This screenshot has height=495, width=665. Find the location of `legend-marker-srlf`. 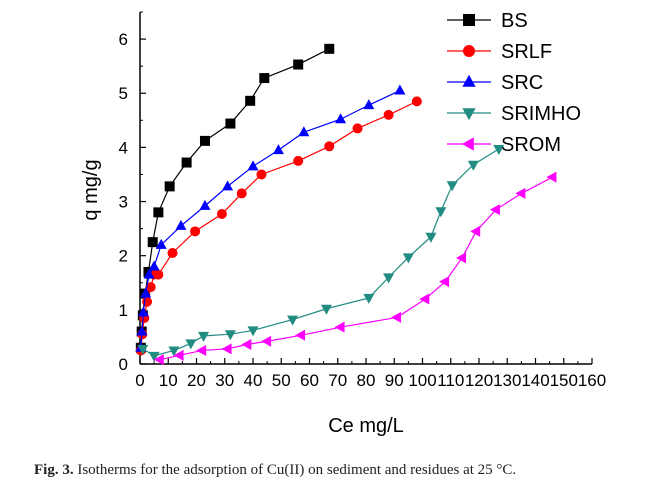

legend-marker-srlf is located at coordinates (469, 51).